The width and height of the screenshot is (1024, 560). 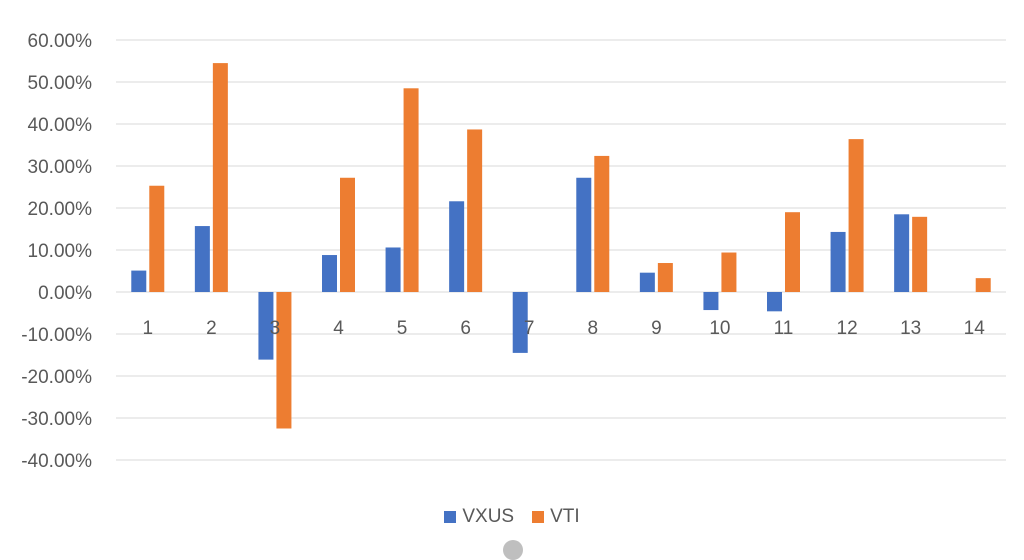 What do you see at coordinates (488, 516) in the screenshot?
I see `legend-label-vxus: VXUS` at bounding box center [488, 516].